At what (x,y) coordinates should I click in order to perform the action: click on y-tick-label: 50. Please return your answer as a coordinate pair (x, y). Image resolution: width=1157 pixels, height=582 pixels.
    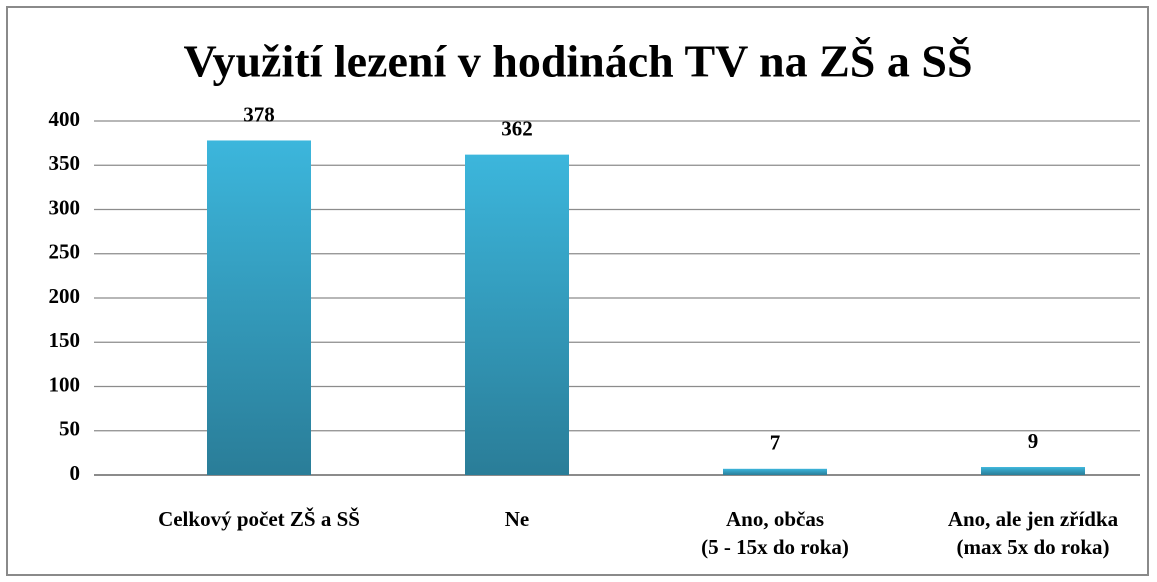
    Looking at the image, I should click on (69, 429).